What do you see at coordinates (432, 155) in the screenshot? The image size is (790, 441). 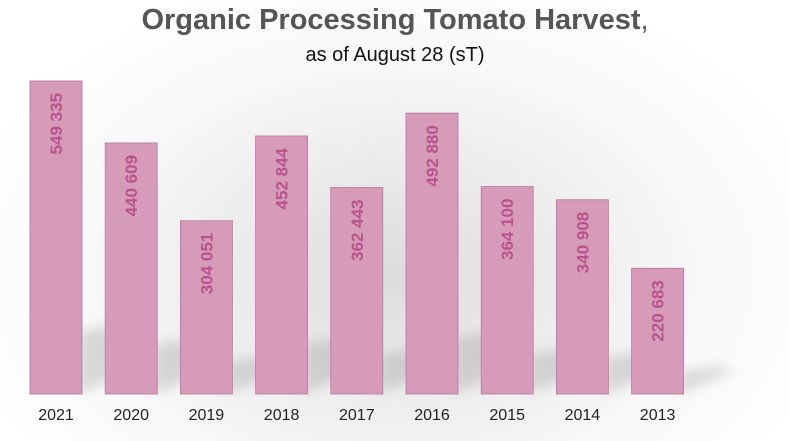 I see `value-label-2016: 492 880` at bounding box center [432, 155].